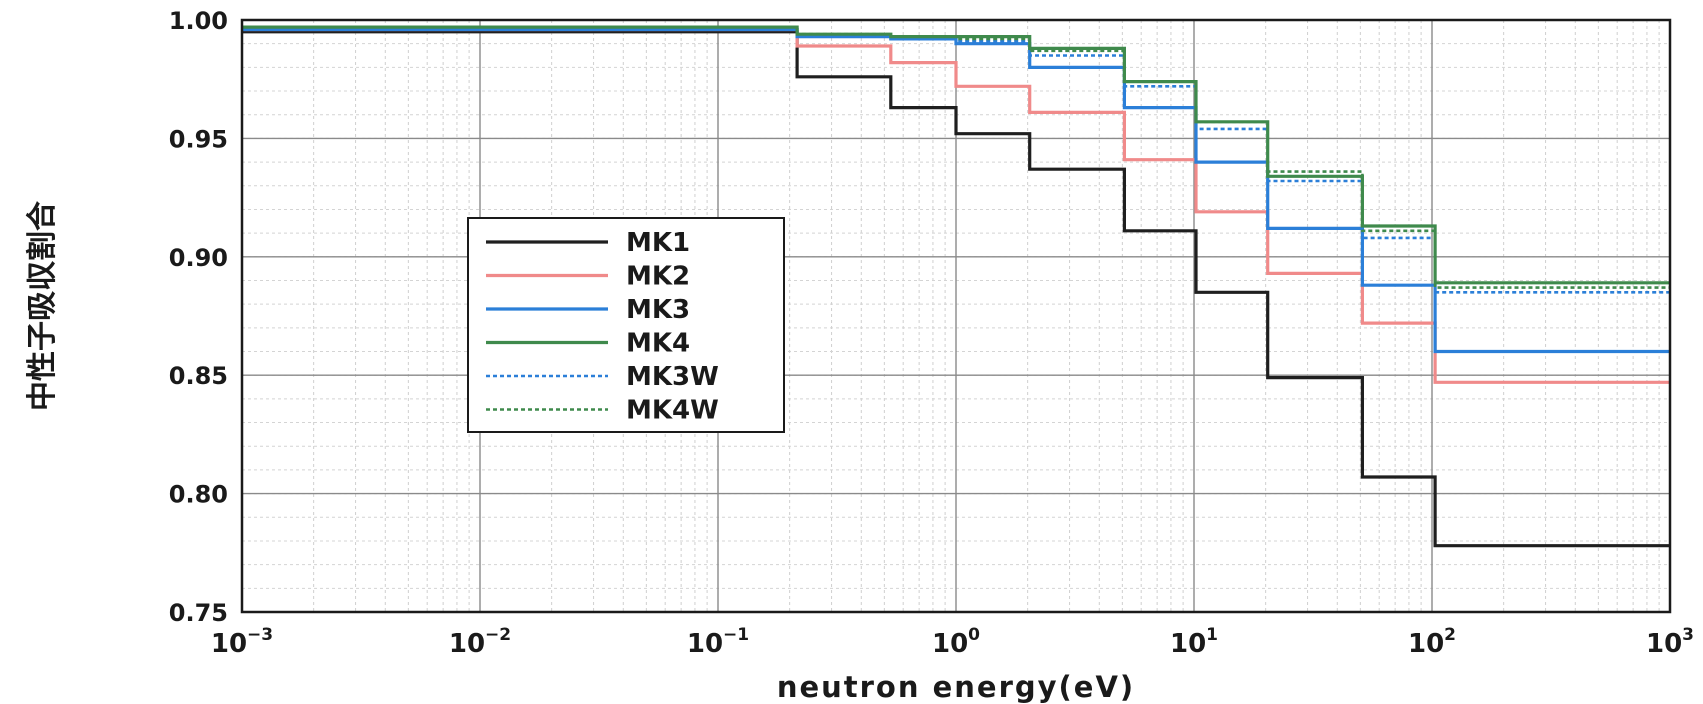  Describe the element at coordinates (718, 642) in the screenshot. I see `x-tick-label: 10⁻¹` at that location.